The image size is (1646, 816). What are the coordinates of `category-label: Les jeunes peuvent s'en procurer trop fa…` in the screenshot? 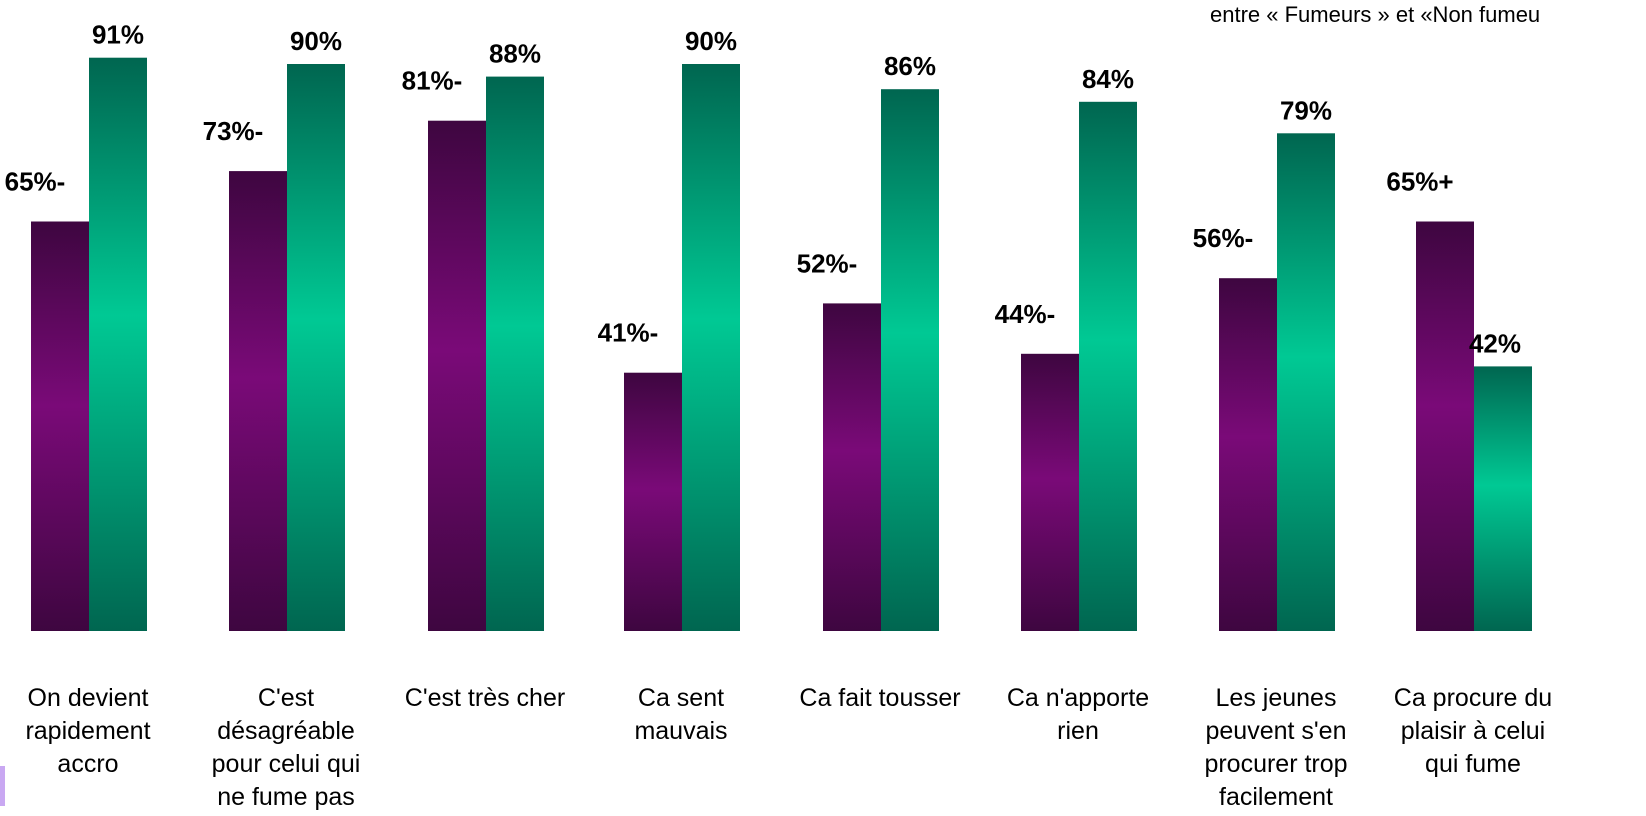 It's located at (1276, 747).